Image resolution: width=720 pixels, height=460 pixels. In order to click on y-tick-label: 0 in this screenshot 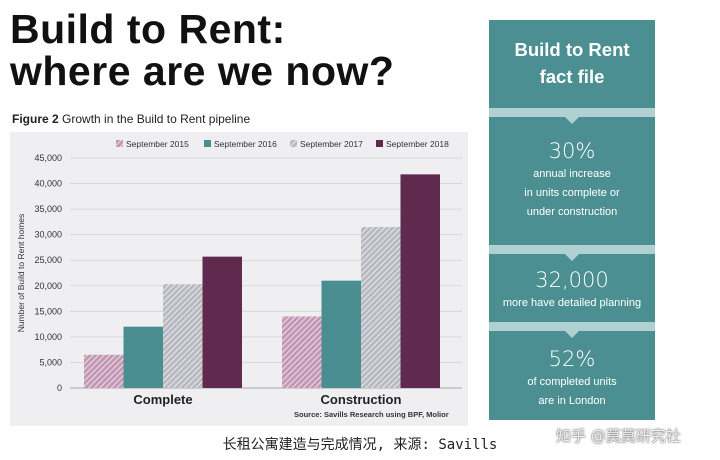, I will do `click(59, 388)`.